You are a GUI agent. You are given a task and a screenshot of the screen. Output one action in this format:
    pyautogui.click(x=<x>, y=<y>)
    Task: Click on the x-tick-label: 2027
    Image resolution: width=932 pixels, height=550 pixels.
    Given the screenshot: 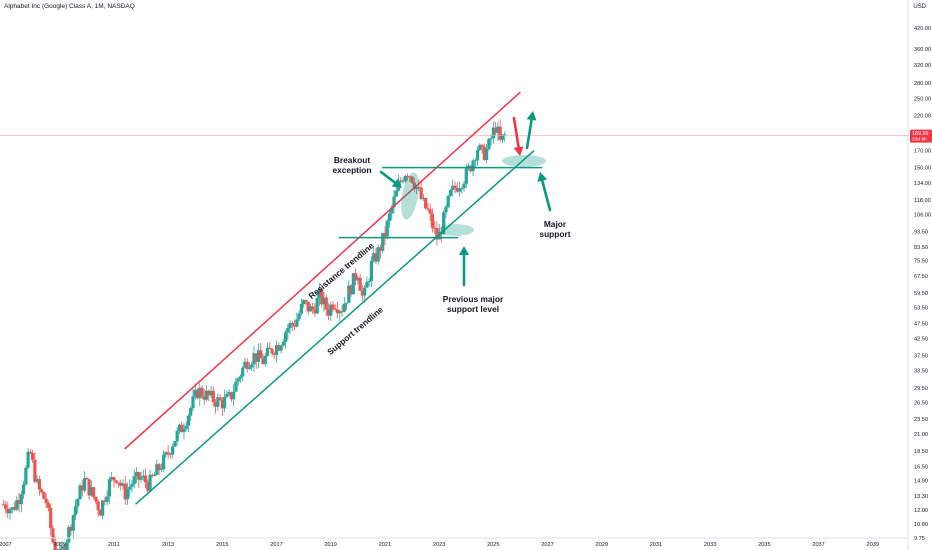 What is the action you would take?
    pyautogui.click(x=547, y=545)
    